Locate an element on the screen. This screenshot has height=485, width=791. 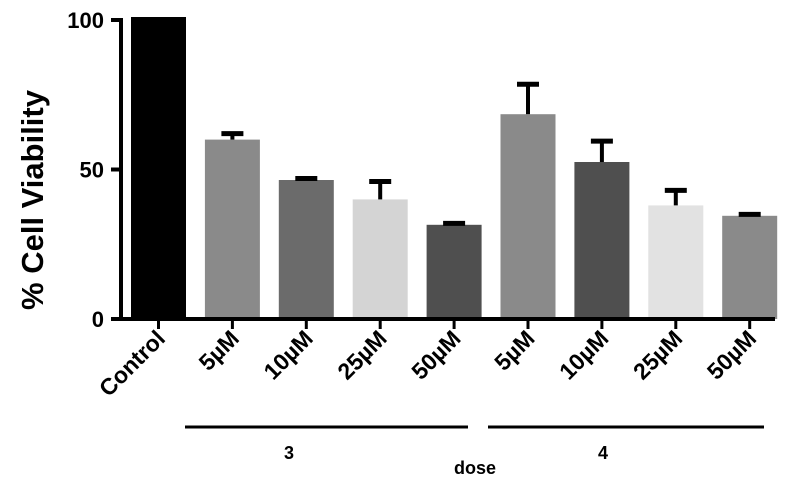
category-label-5: 5µM is located at coordinates (514, 350).